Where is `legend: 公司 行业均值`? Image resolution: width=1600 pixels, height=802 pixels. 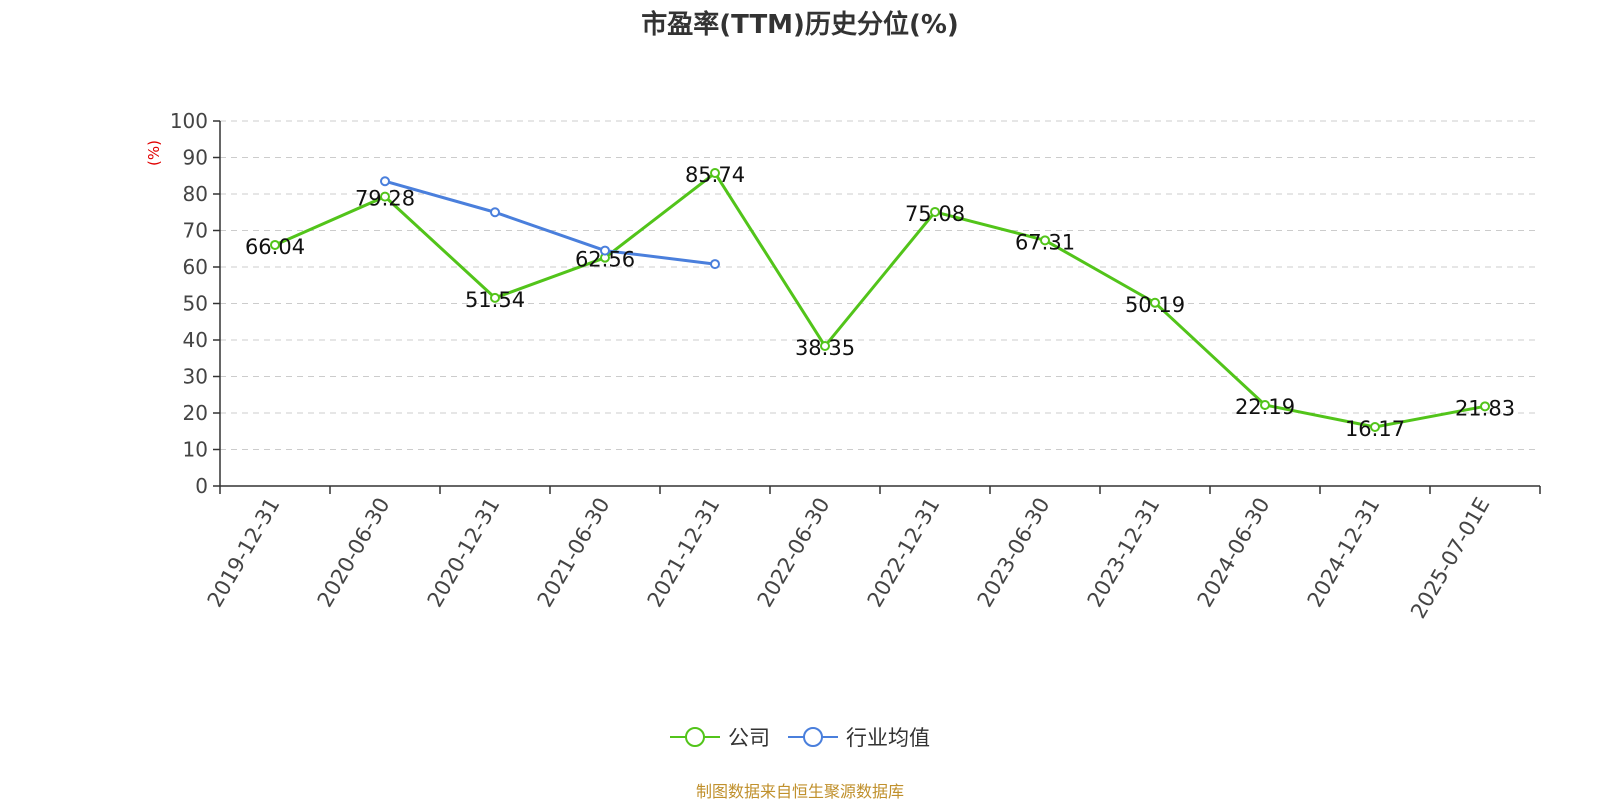 legend: 公司 行业均值 is located at coordinates (800, 737).